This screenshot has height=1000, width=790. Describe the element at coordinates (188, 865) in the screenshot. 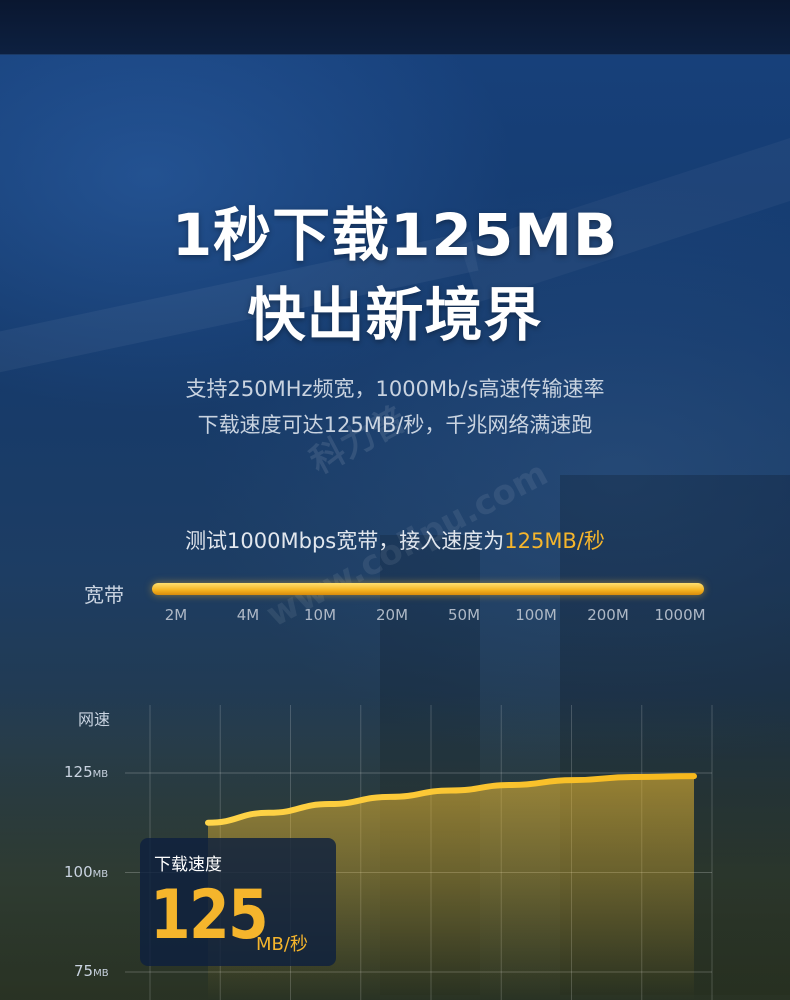

I see `speed-card-label: 下载速度` at that location.